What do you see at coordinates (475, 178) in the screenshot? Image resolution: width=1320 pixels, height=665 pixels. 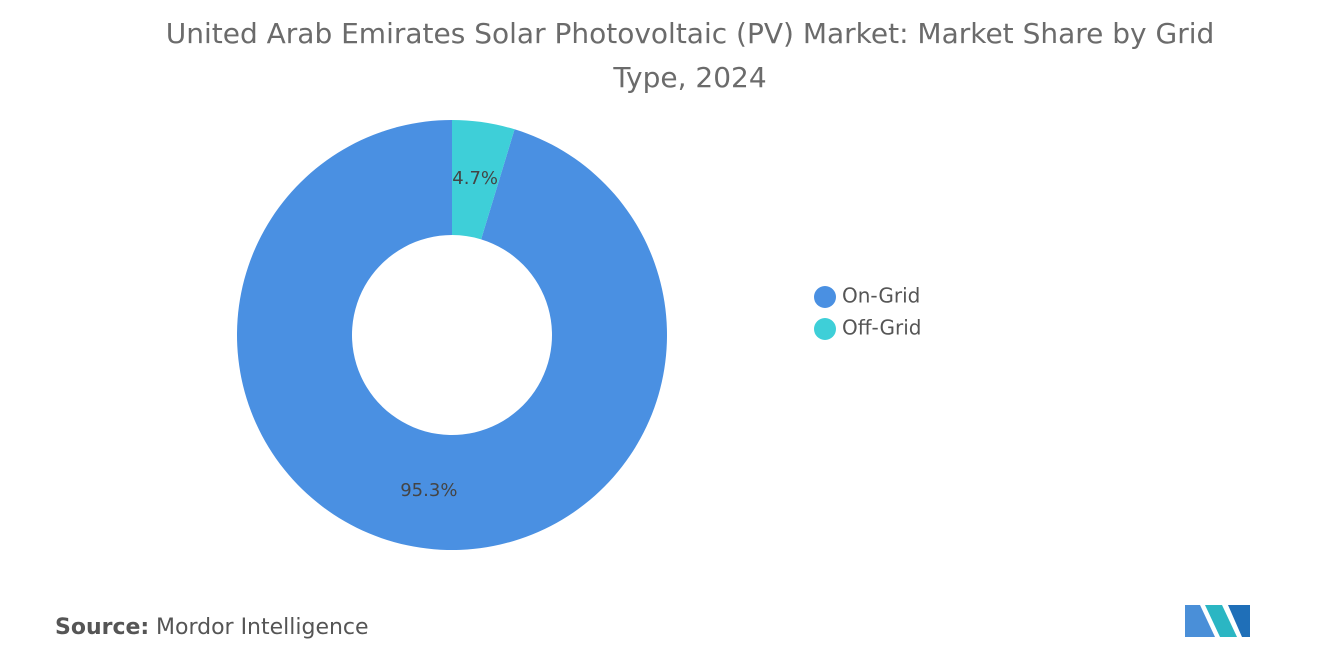 I see `data-label: 4.7%` at bounding box center [475, 178].